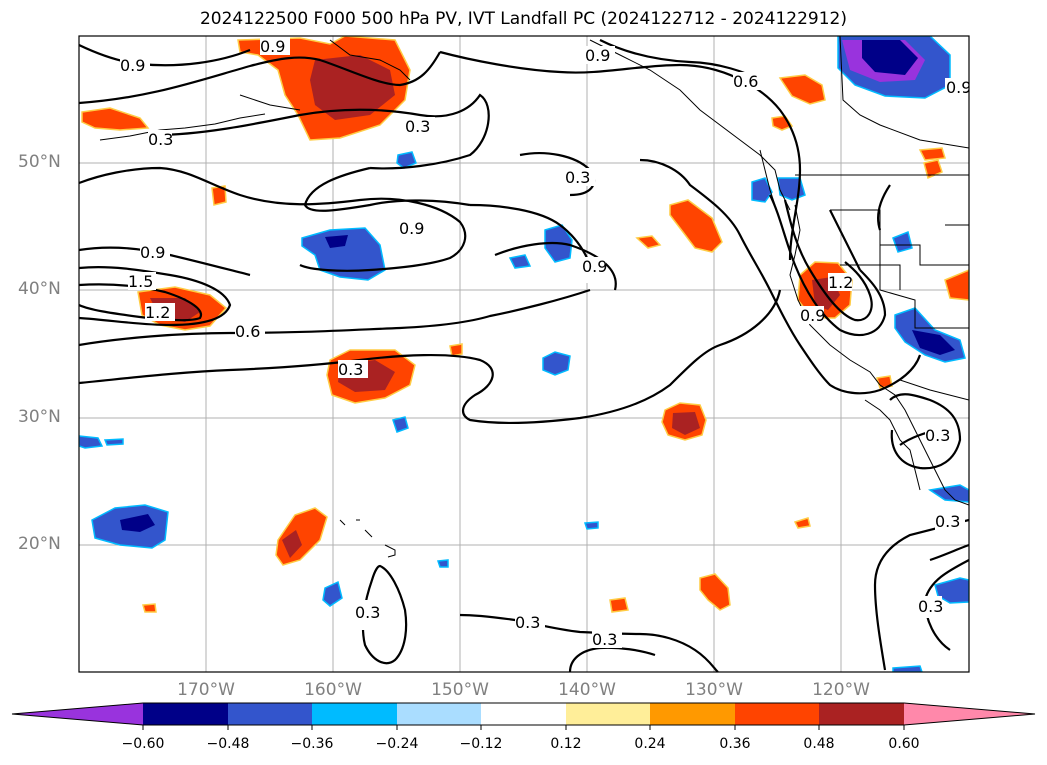 Image resolution: width=1047 pixels, height=765 pixels. I want to click on lon-label: 120°W, so click(841, 690).